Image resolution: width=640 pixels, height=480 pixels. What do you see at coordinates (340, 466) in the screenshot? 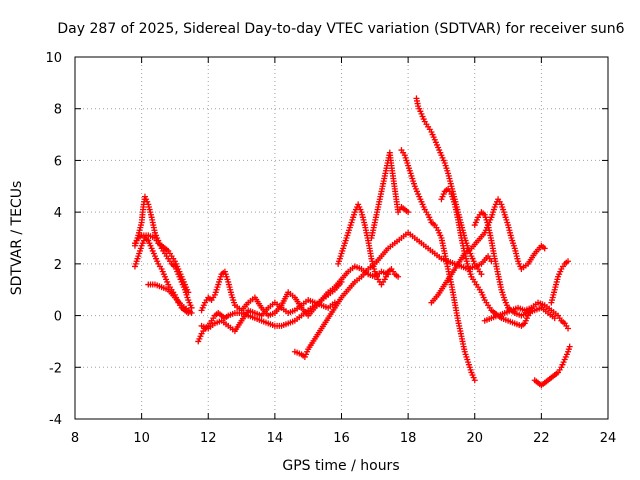
I see `x-axis-label: GPS time / hours` at bounding box center [340, 466].